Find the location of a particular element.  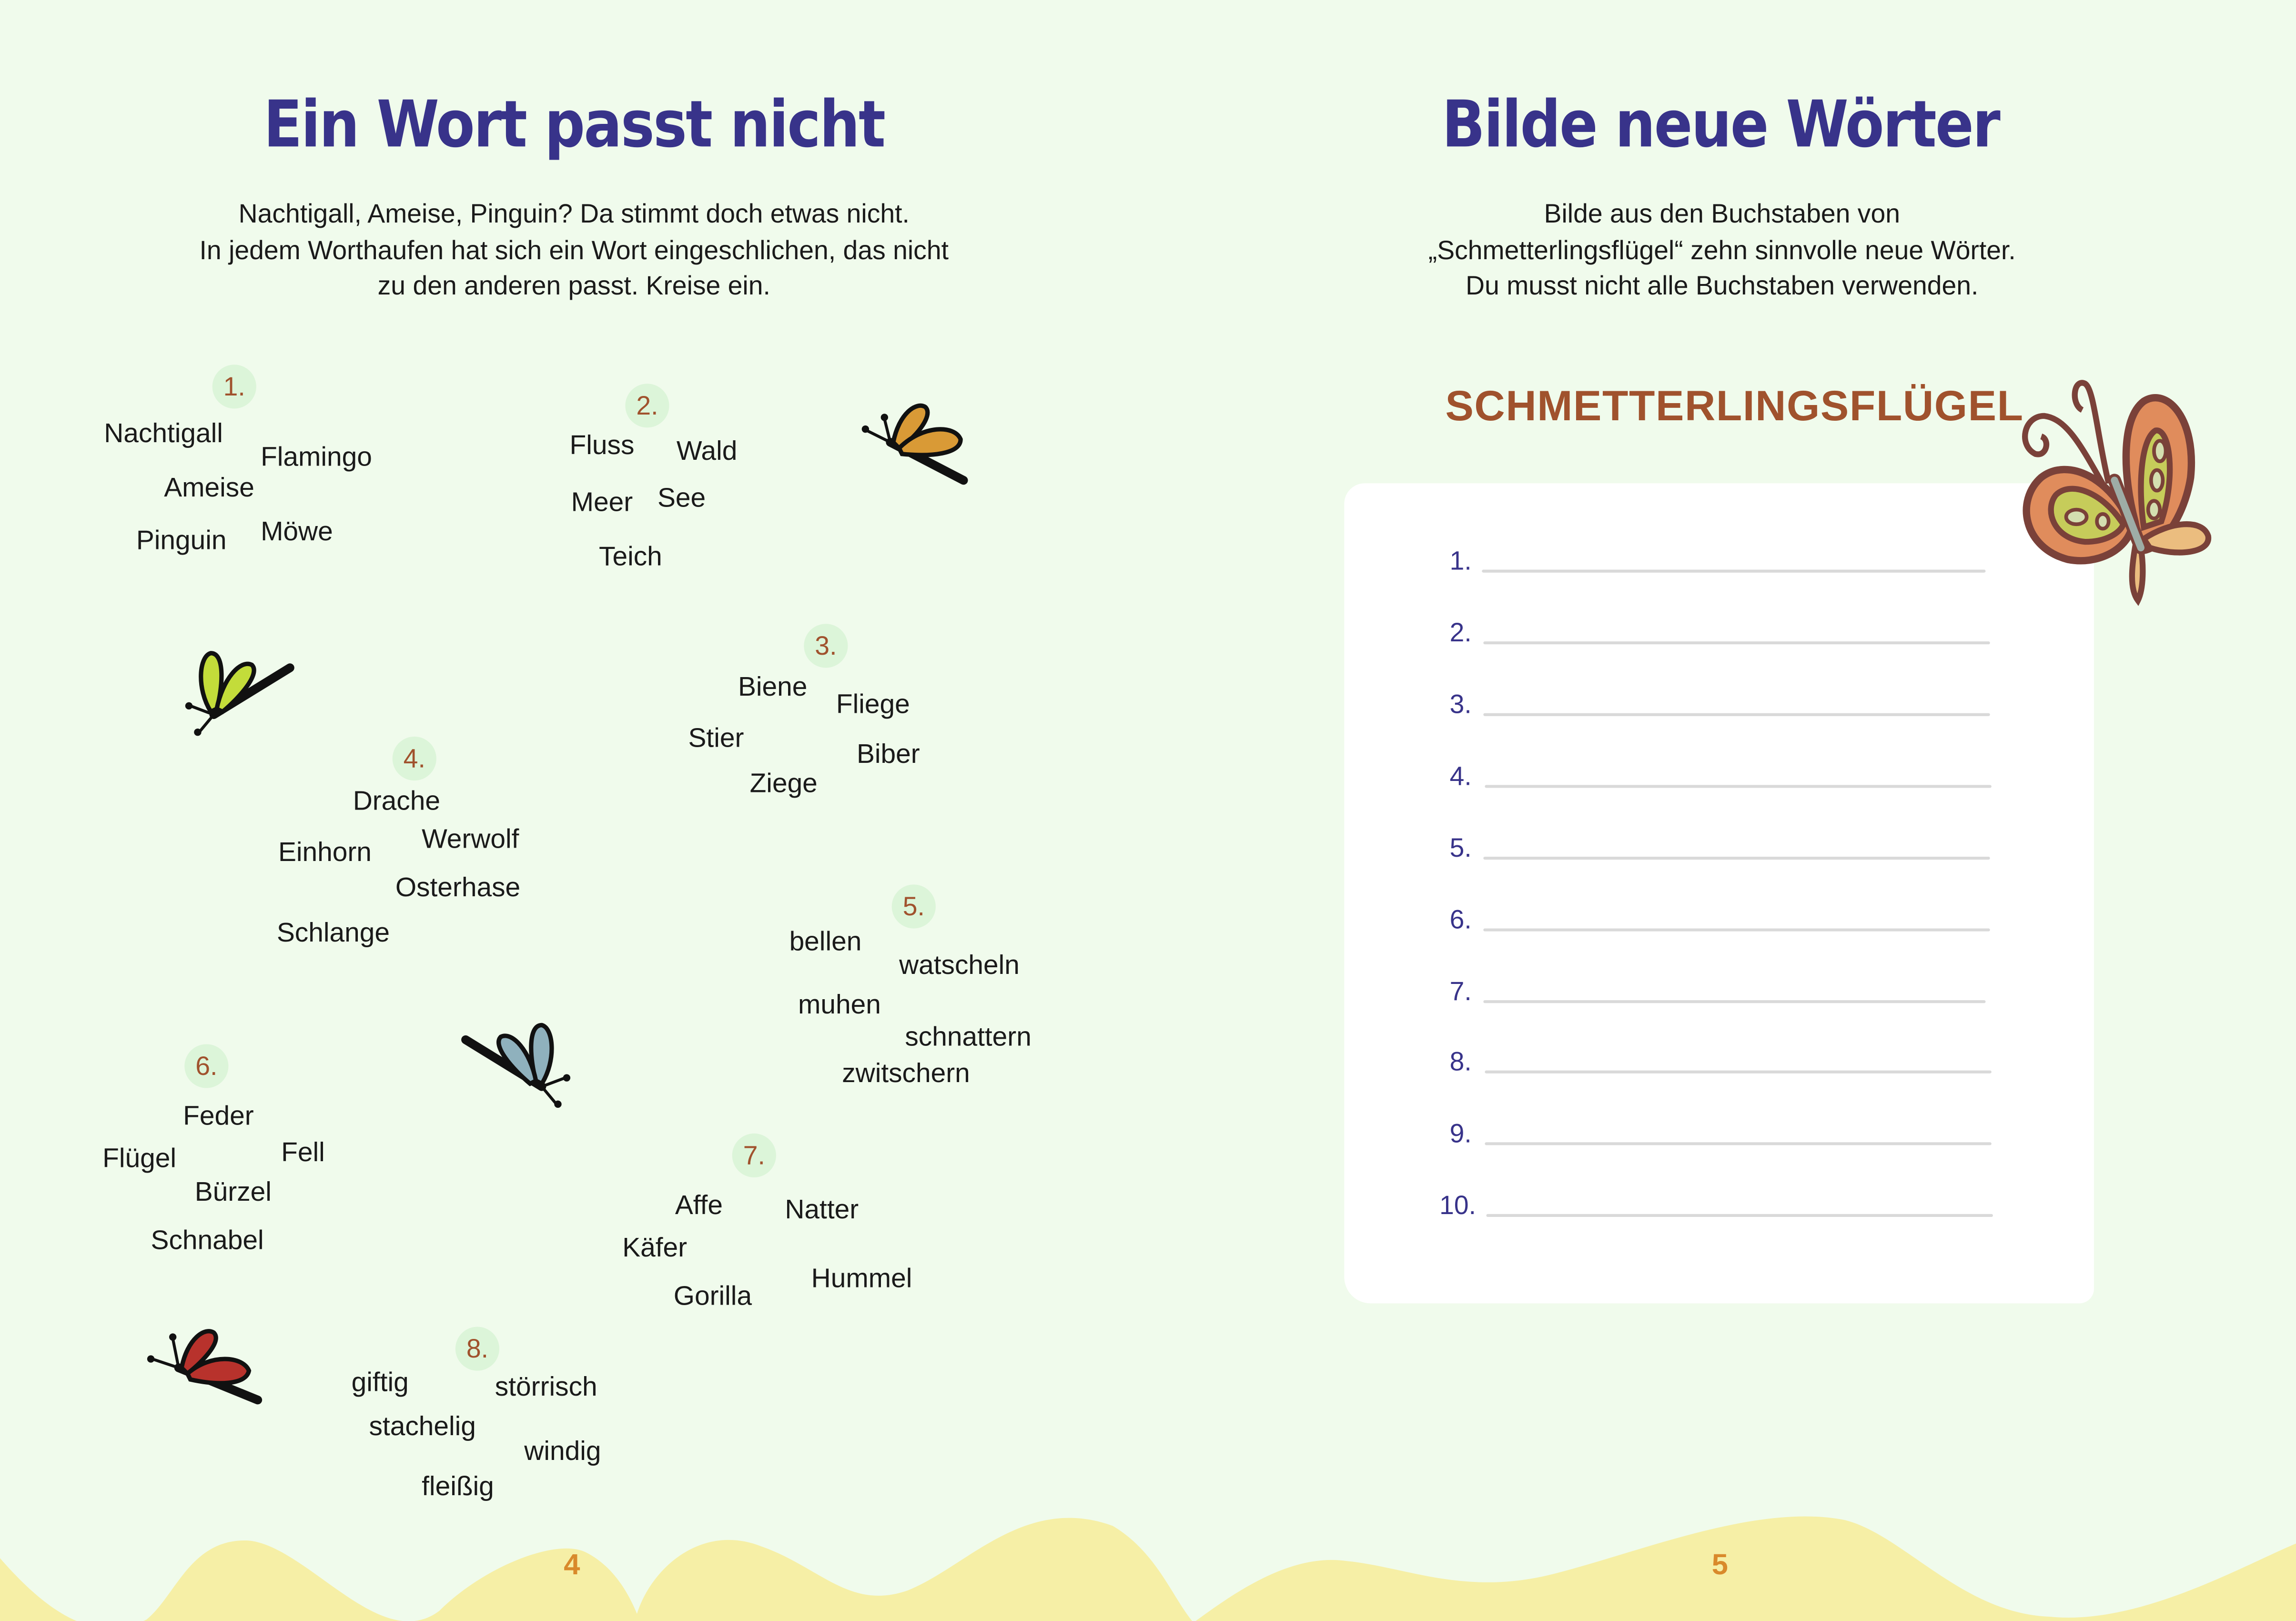

intro-line: Bilde aus den Buchstaben von is located at coordinates (1722, 214).